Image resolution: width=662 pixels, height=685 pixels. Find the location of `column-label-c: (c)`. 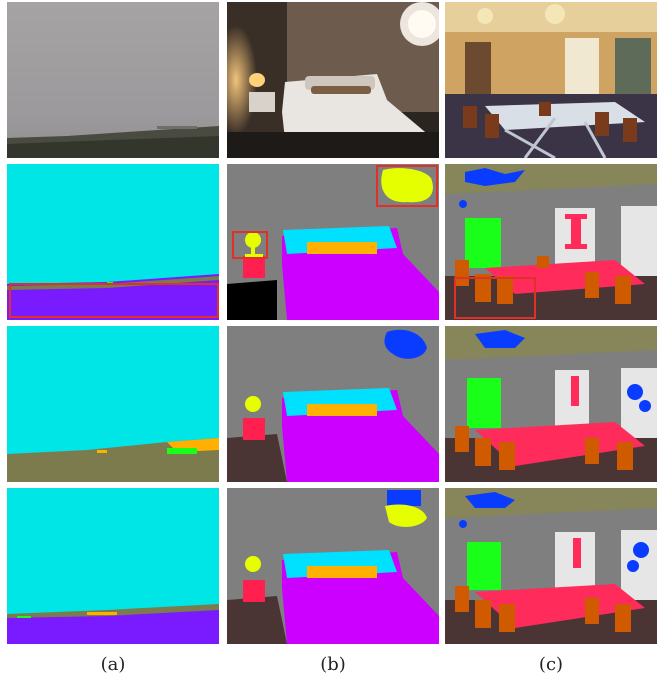

column-label-c: (c) is located at coordinates (551, 664).